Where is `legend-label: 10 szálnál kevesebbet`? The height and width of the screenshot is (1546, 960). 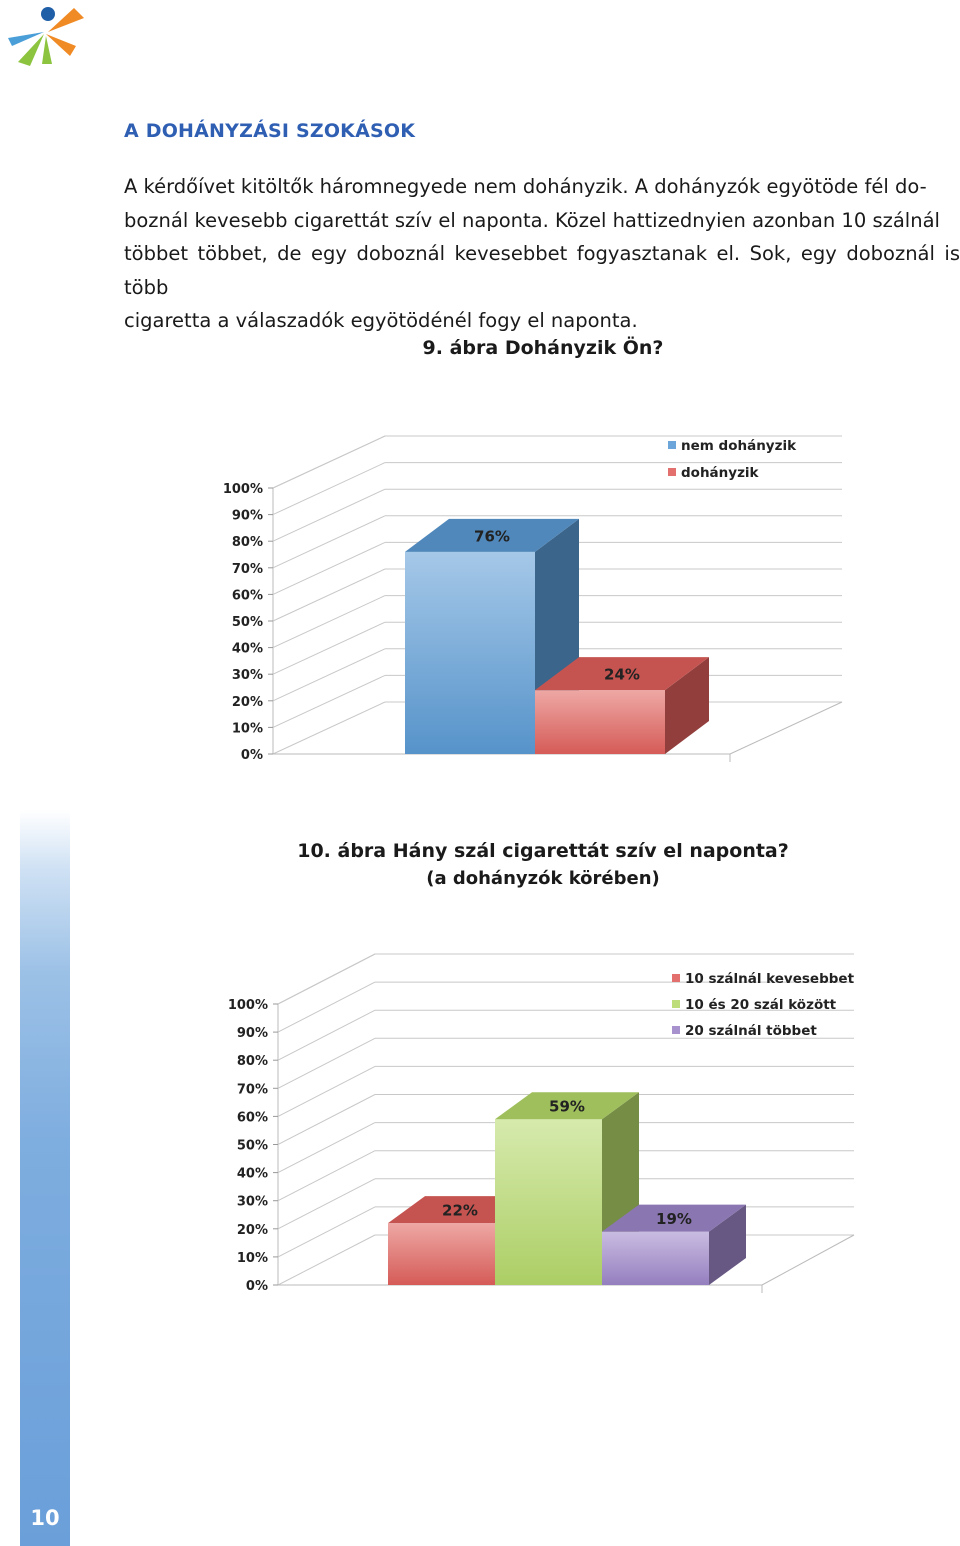 legend-label: 10 szálnál kevesebbet is located at coordinates (770, 979).